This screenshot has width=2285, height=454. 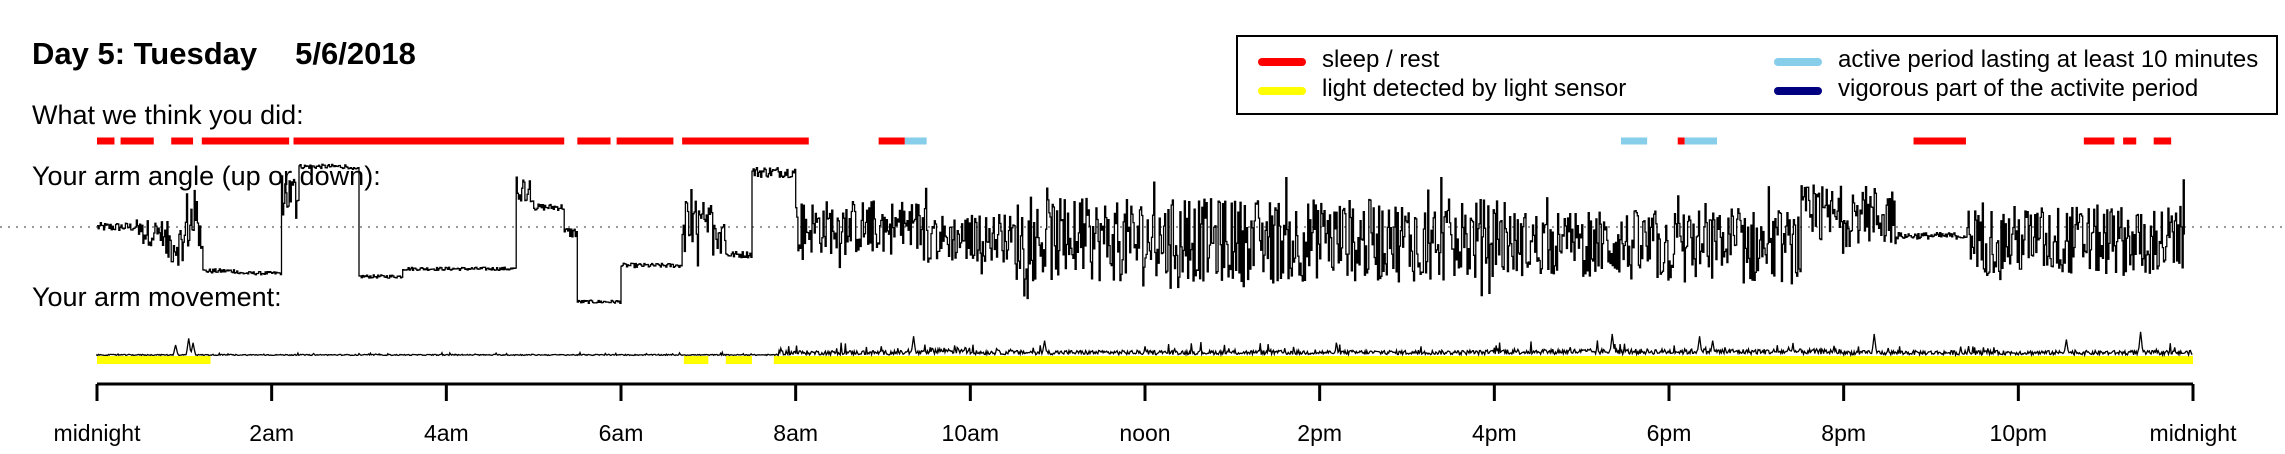 What do you see at coordinates (1144, 433) in the screenshot?
I see `tick-label-6: noon` at bounding box center [1144, 433].